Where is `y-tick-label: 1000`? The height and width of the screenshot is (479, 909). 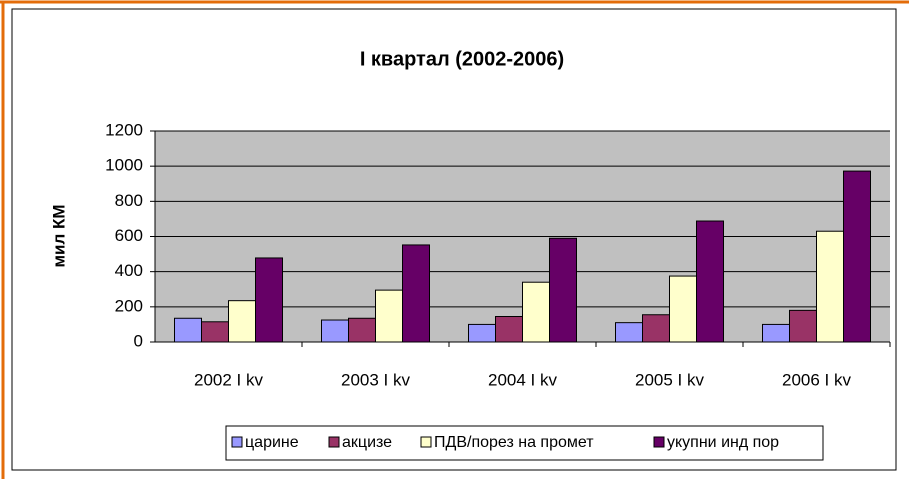
y-tick-label: 1000 is located at coordinates (124, 165).